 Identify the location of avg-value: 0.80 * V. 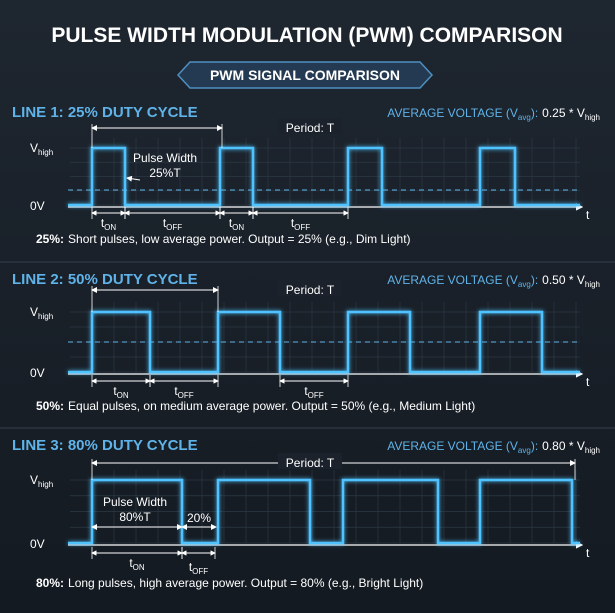
(563, 446).